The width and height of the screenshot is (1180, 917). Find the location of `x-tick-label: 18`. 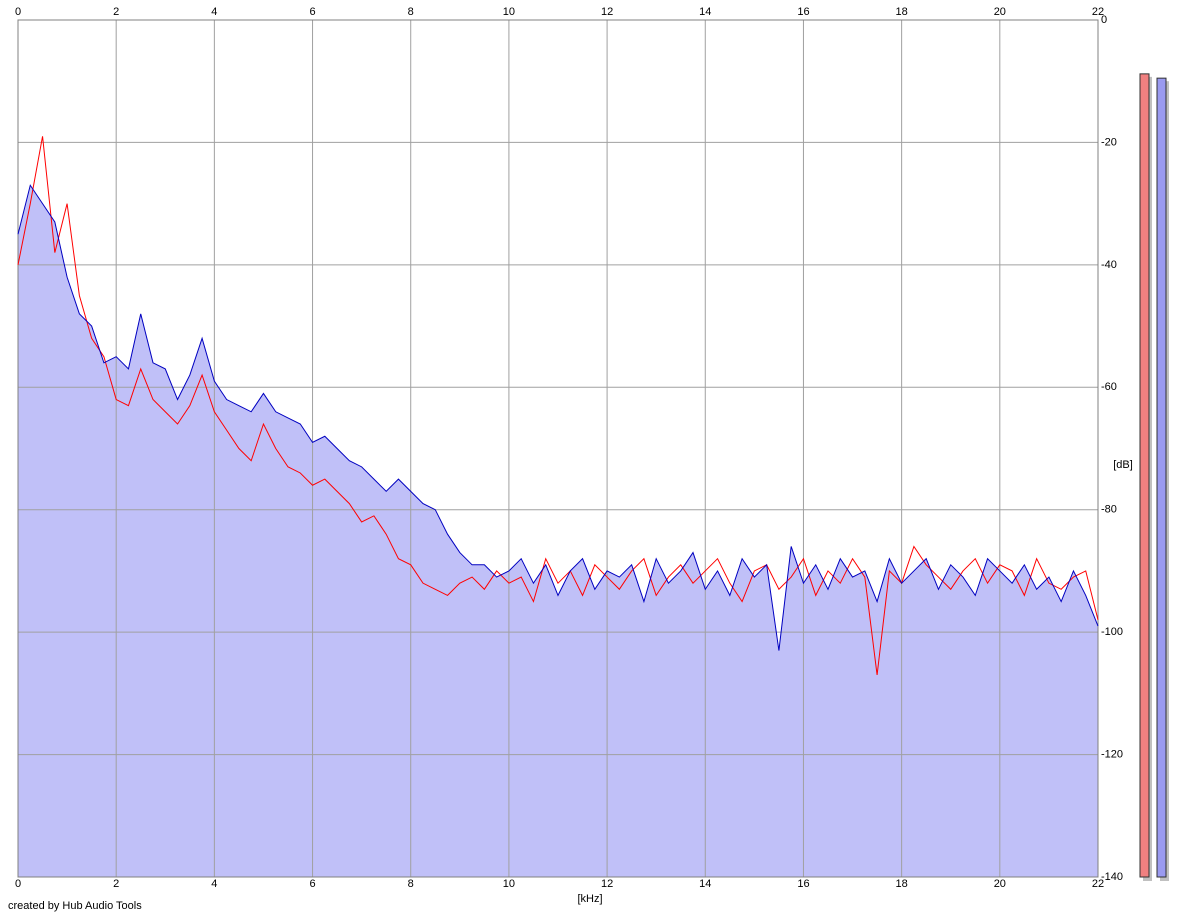

x-tick-label: 18 is located at coordinates (902, 884).